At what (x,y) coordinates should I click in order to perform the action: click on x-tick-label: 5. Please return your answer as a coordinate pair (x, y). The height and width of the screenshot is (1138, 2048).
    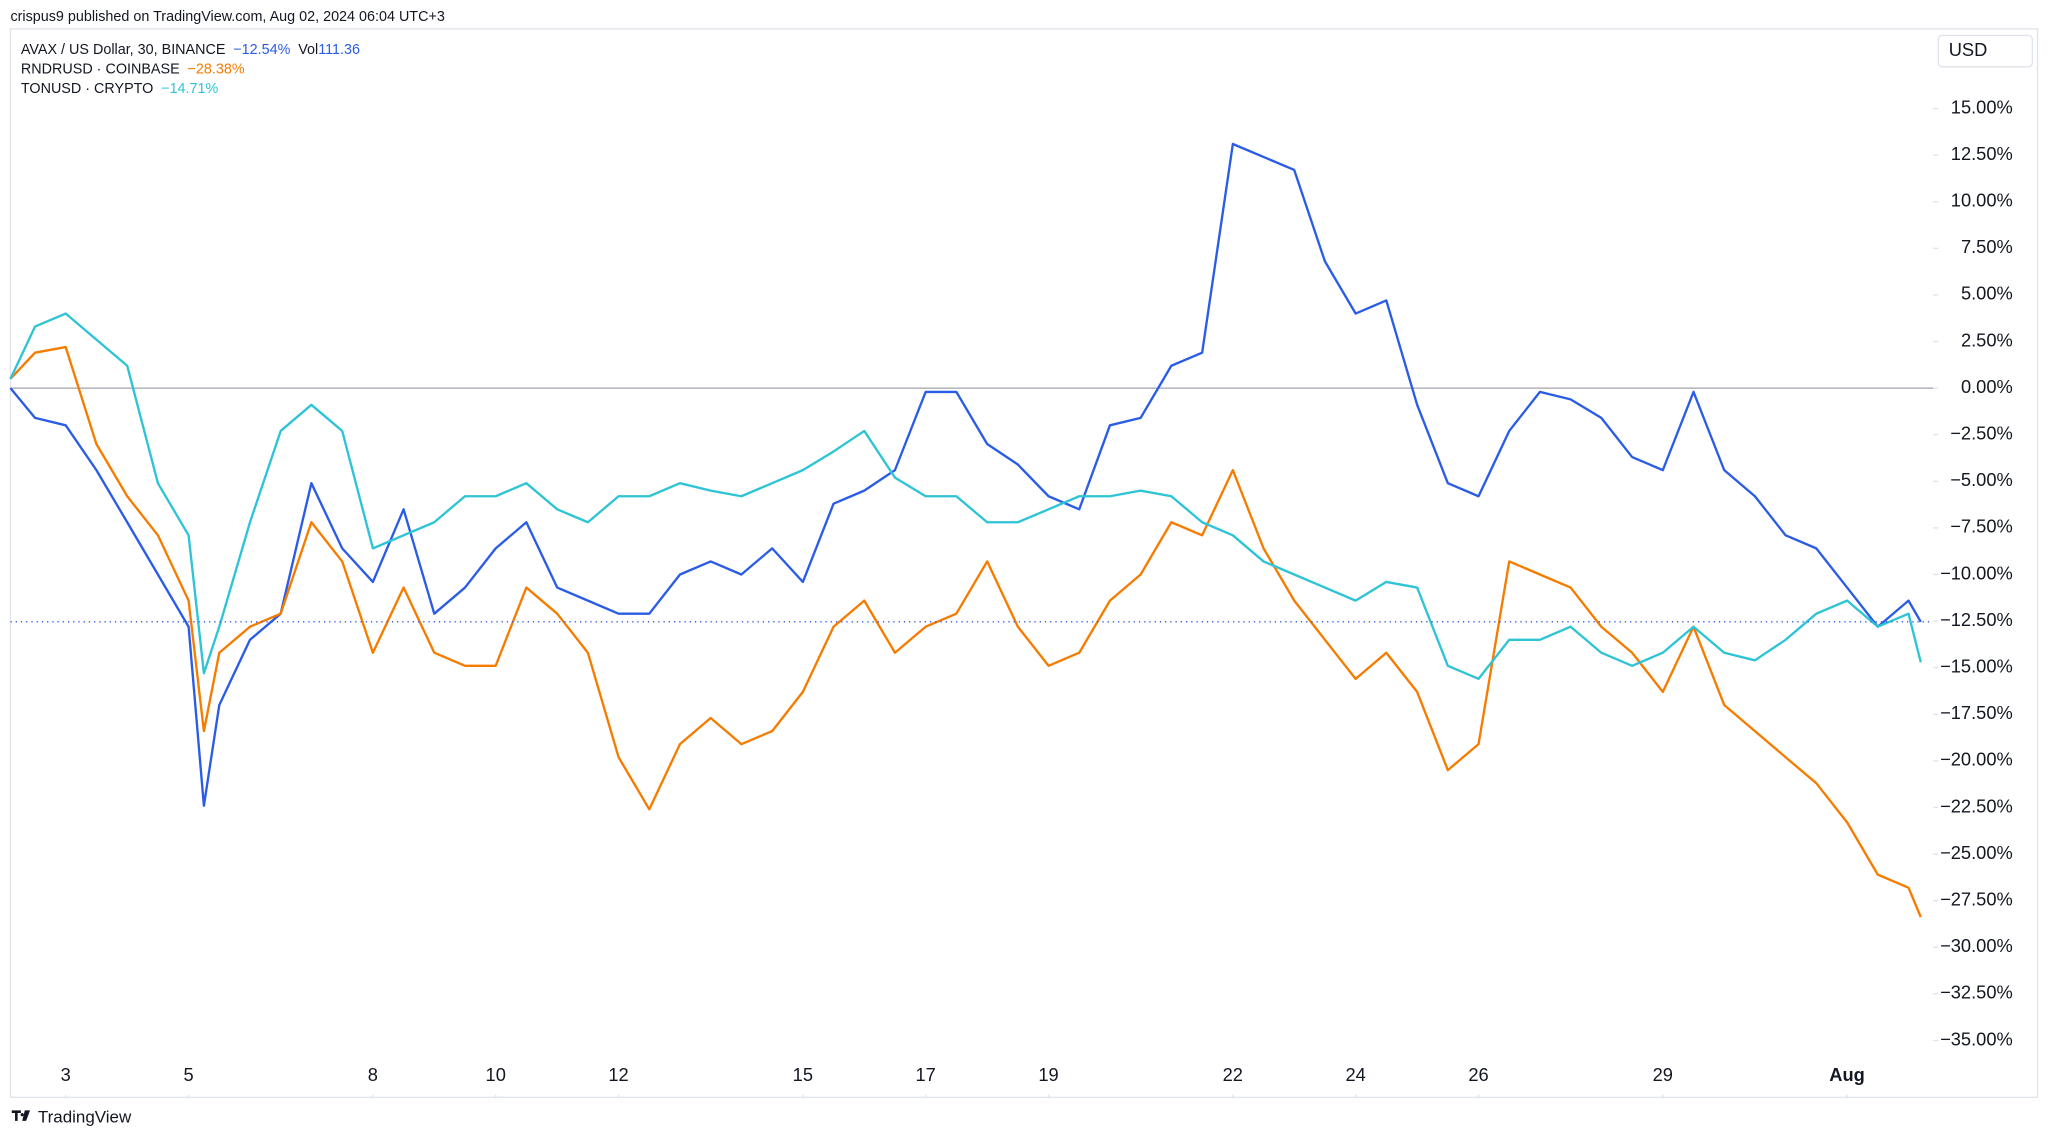
    Looking at the image, I should click on (188, 1074).